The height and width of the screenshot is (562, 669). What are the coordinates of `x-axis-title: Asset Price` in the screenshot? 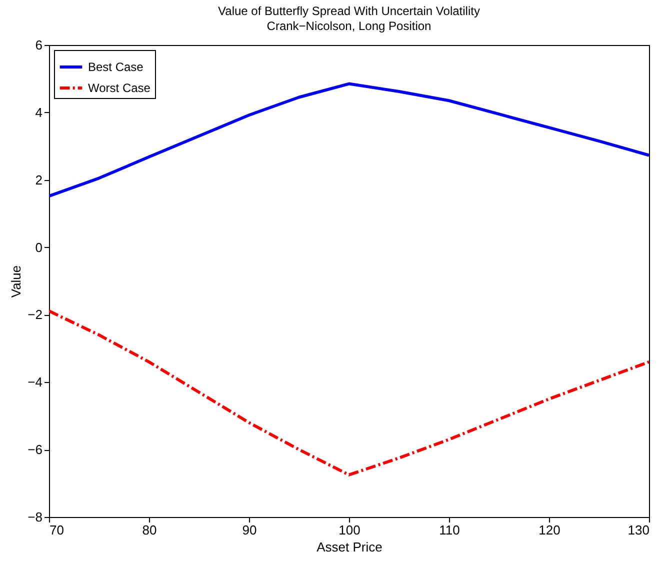 It's located at (349, 547).